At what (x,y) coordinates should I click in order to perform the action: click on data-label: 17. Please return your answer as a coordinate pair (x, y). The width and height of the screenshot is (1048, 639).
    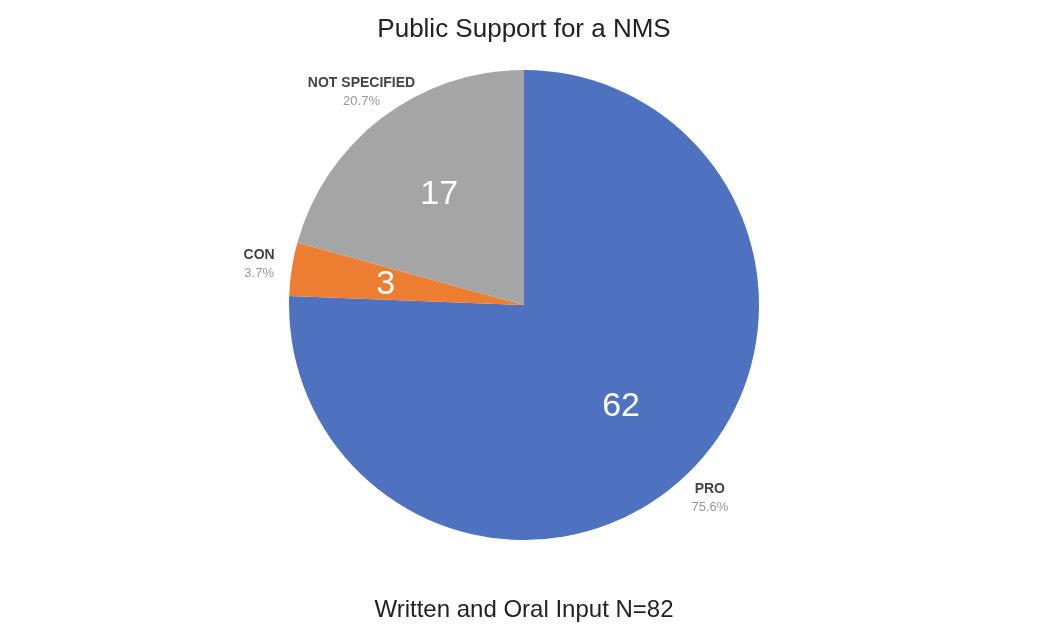
    Looking at the image, I should click on (439, 191).